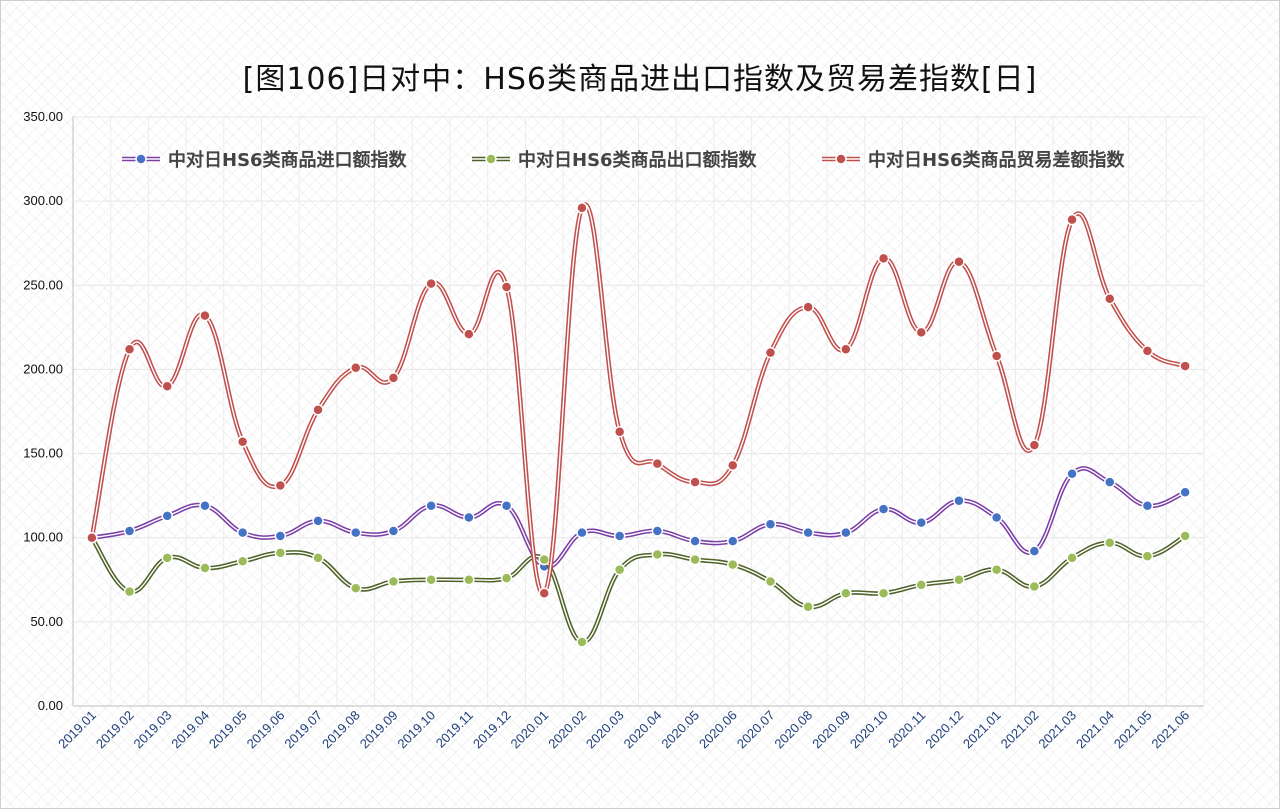 This screenshot has width=1280, height=809. I want to click on legend-label: 中对日HS6类商品出口额指数, so click(638, 160).